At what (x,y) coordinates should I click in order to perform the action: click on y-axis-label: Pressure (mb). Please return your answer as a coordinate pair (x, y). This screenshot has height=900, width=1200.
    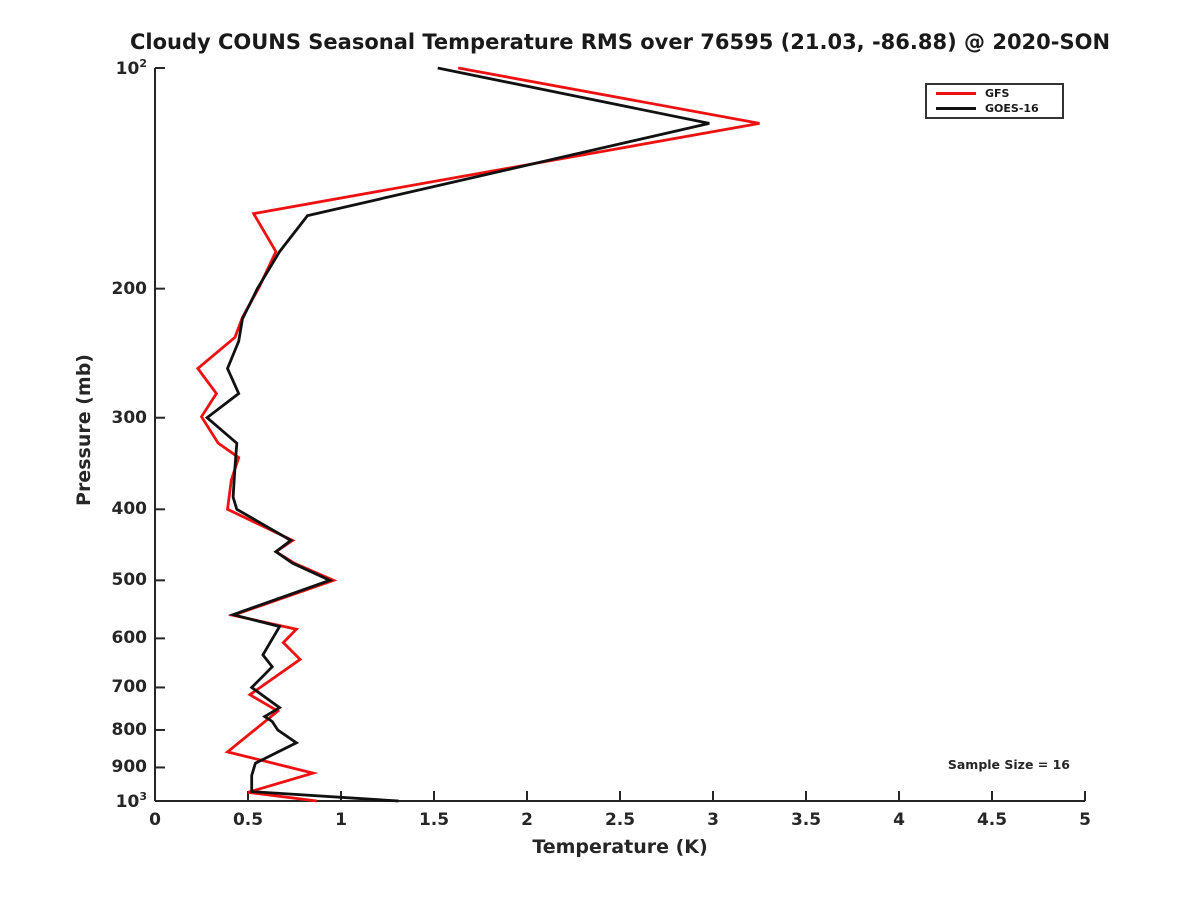
    Looking at the image, I should click on (84, 430).